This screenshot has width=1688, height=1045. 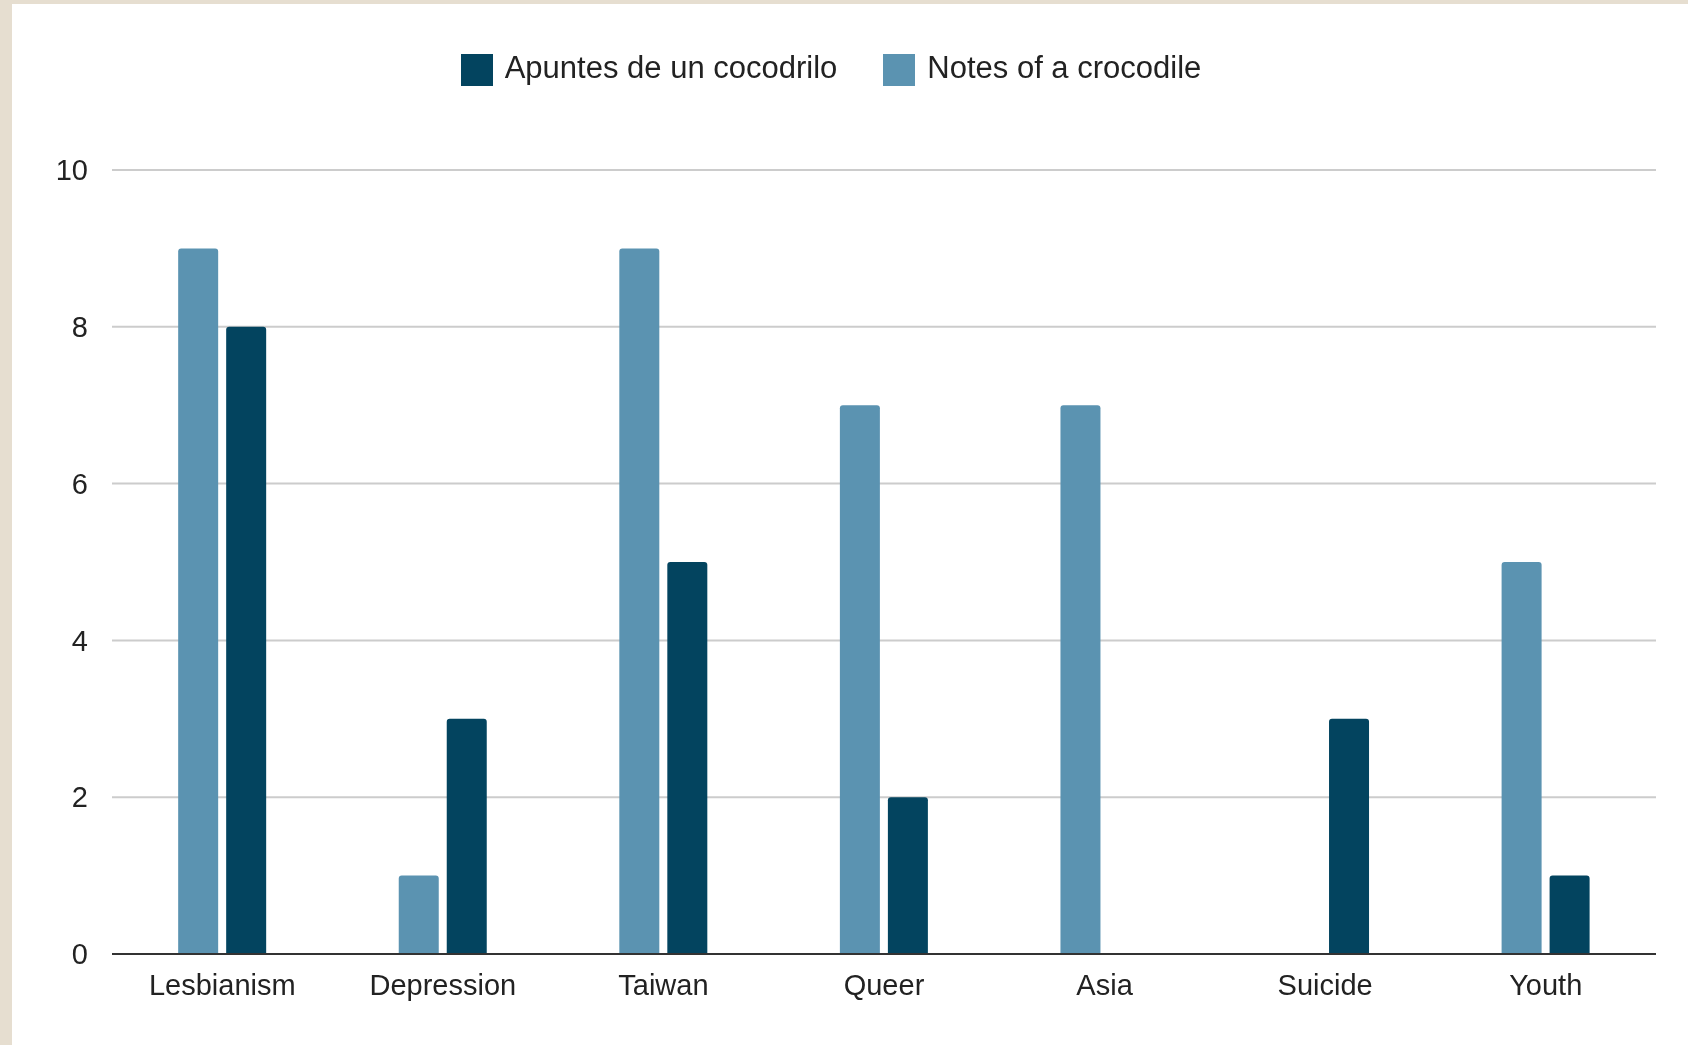 What do you see at coordinates (1325, 984) in the screenshot?
I see `x-tick-label: Suicide` at bounding box center [1325, 984].